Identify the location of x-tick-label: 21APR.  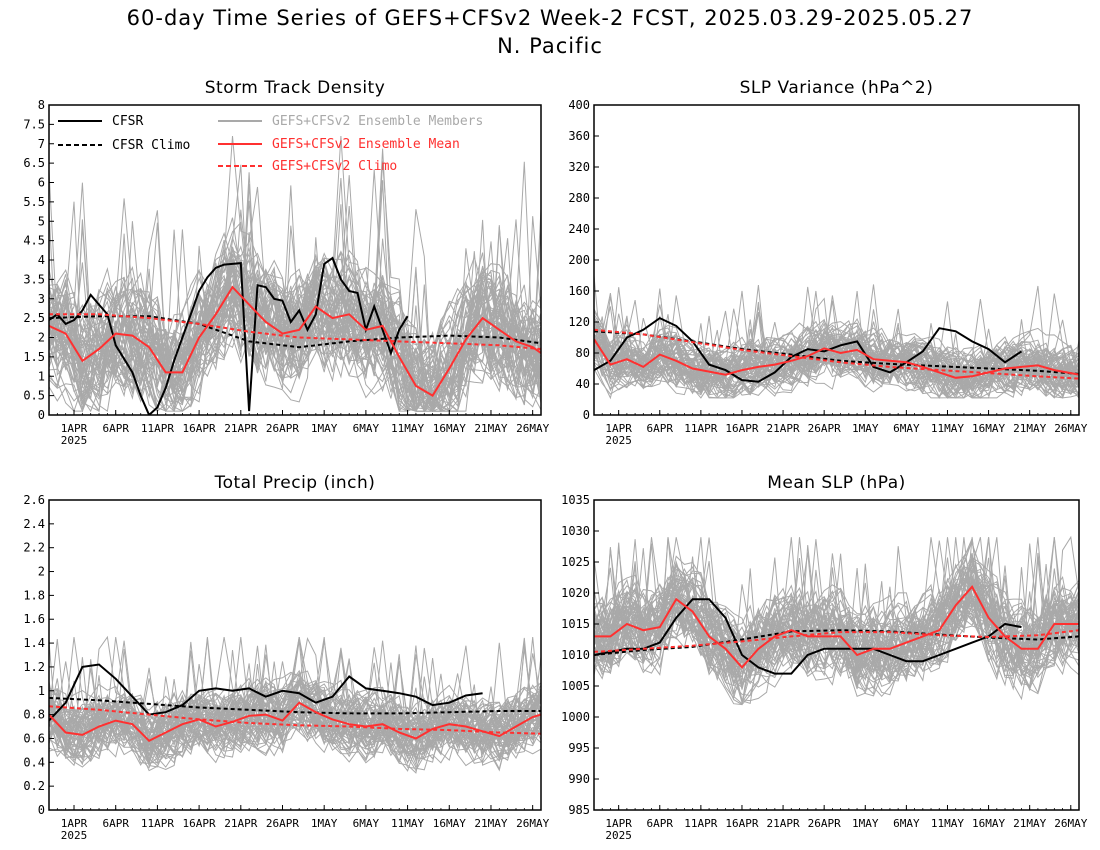
(240, 823).